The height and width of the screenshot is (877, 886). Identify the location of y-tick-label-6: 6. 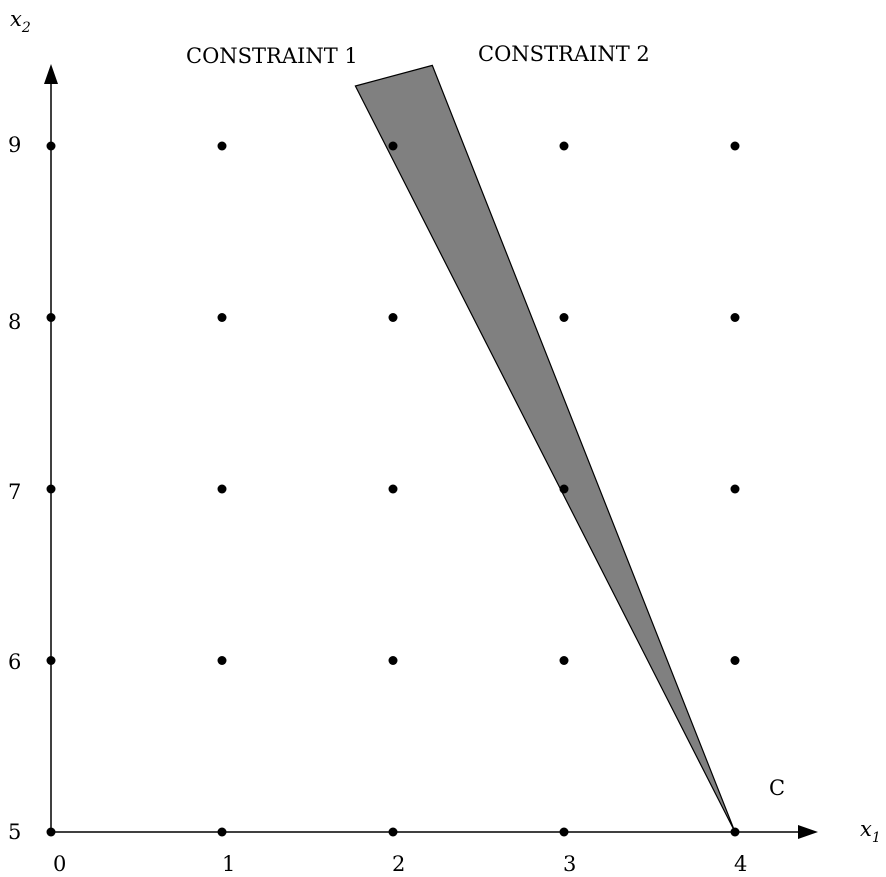
(14, 662).